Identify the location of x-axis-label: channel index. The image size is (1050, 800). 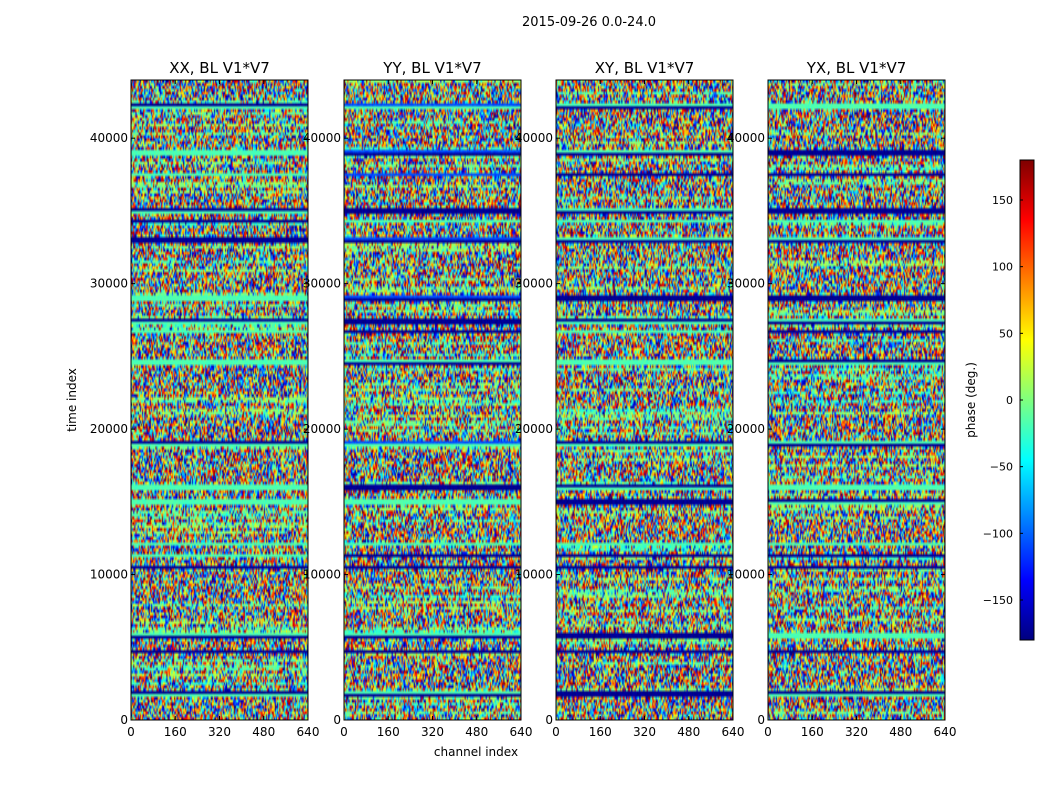
(476, 752).